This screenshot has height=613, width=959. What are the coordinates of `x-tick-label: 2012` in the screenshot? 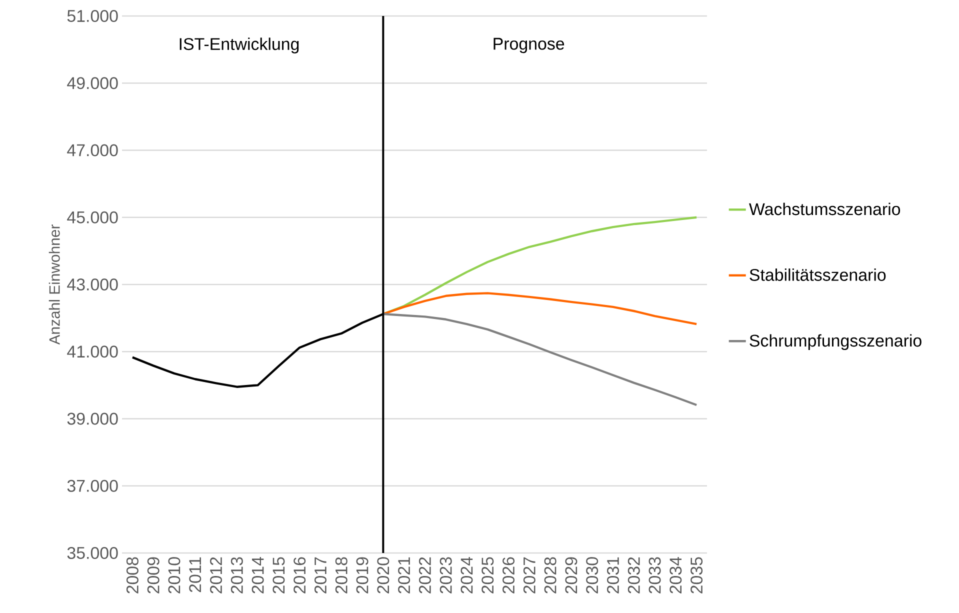 It's located at (216, 575).